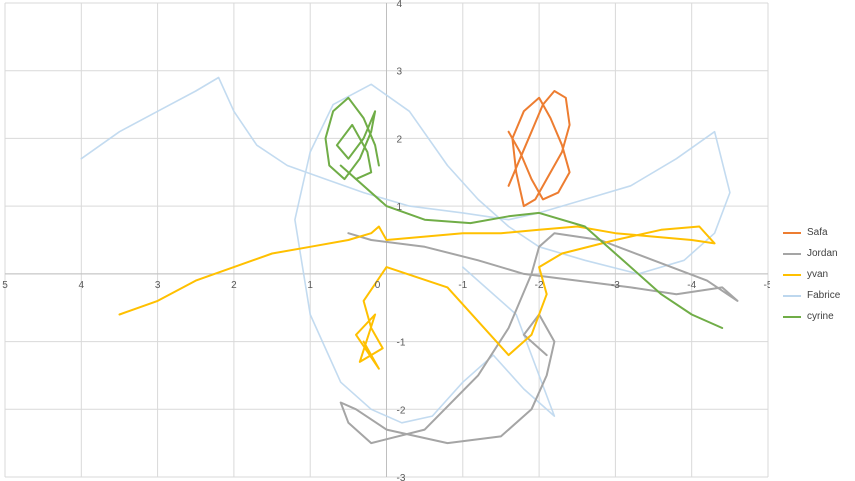 This screenshot has width=855, height=481. What do you see at coordinates (824, 295) in the screenshot?
I see `legend-label: Fabrice` at bounding box center [824, 295].